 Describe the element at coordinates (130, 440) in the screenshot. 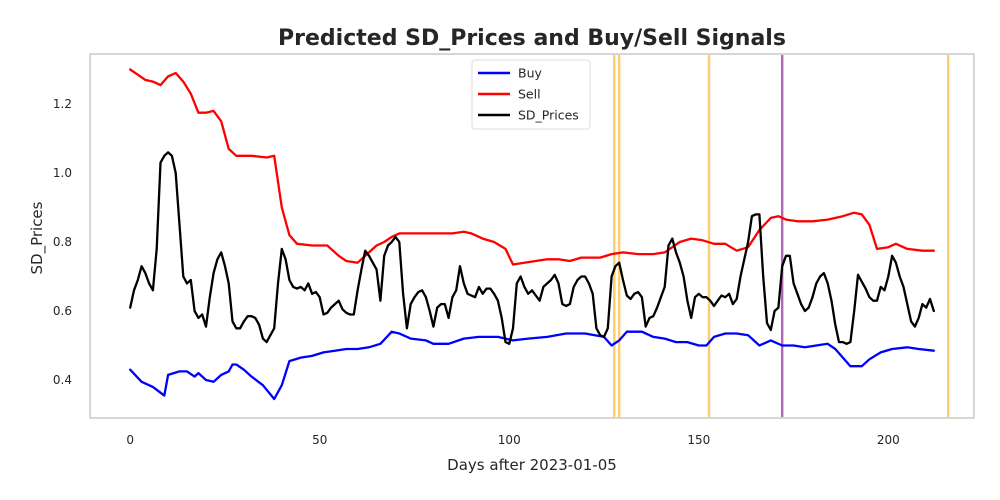

I see `x-tick-label: 0` at that location.